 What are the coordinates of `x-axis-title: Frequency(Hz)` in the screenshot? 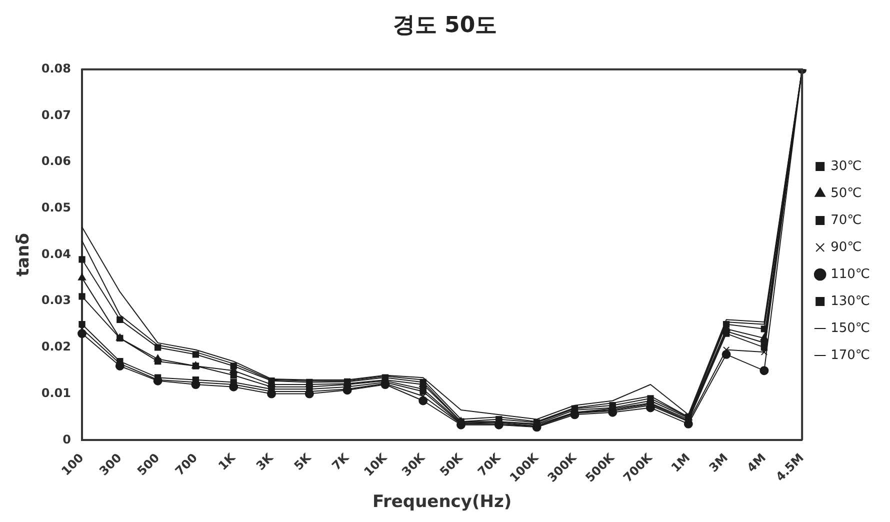 It's located at (442, 502).